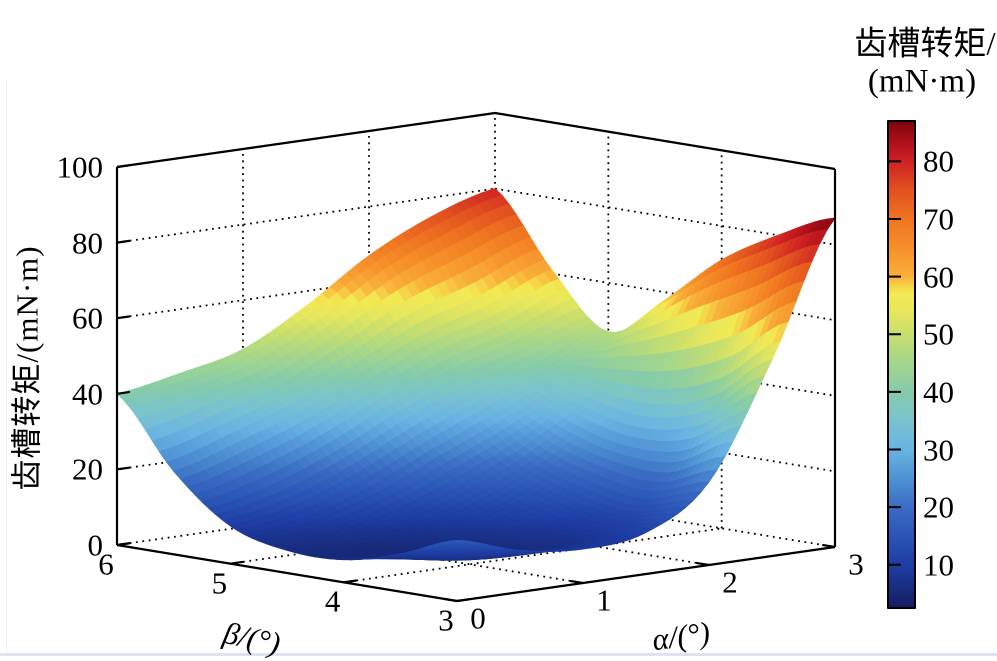  What do you see at coordinates (95, 545) in the screenshot?
I see `z-tick-label: 0` at bounding box center [95, 545].